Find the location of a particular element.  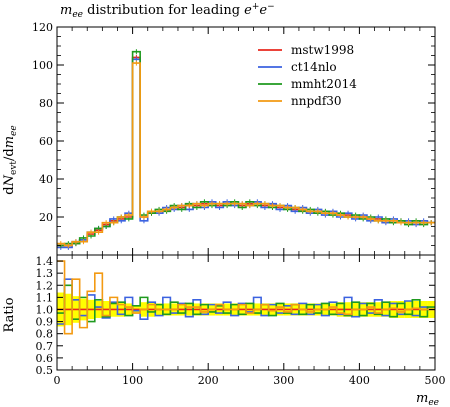

y-tick-label: 80 is located at coordinates (46, 103).